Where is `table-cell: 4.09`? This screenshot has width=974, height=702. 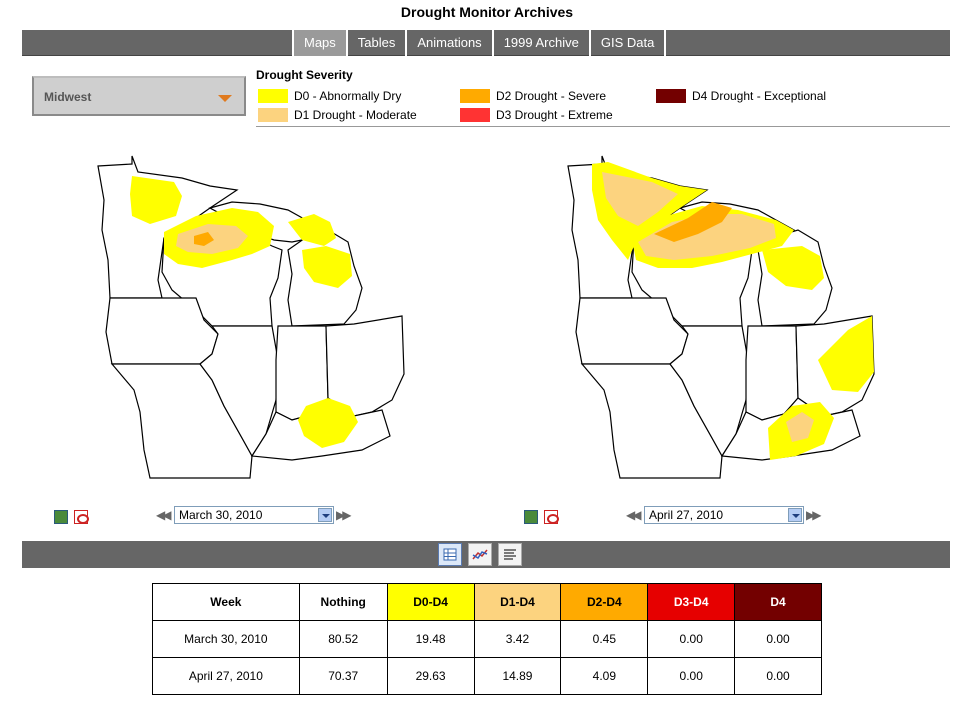
table-cell: 4.09 is located at coordinates (604, 676).